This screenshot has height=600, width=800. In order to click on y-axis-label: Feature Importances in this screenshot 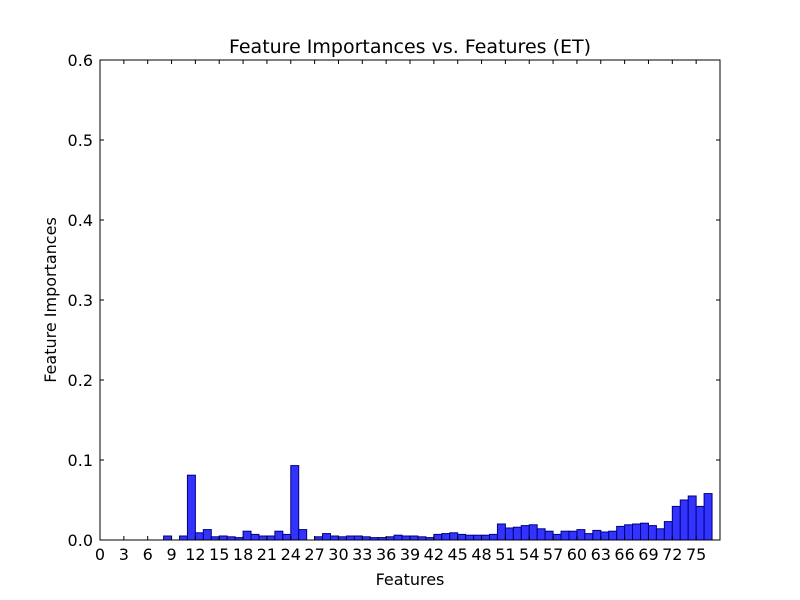, I will do `click(50, 300)`.